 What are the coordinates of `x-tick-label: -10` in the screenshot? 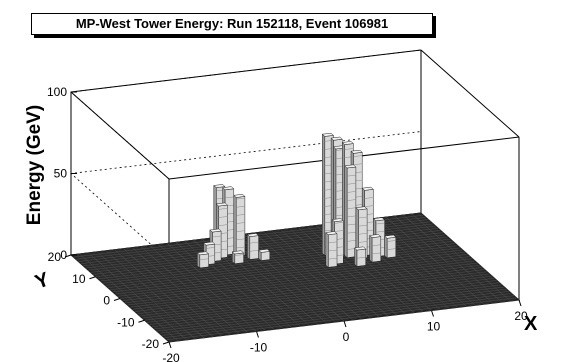 It's located at (259, 348).